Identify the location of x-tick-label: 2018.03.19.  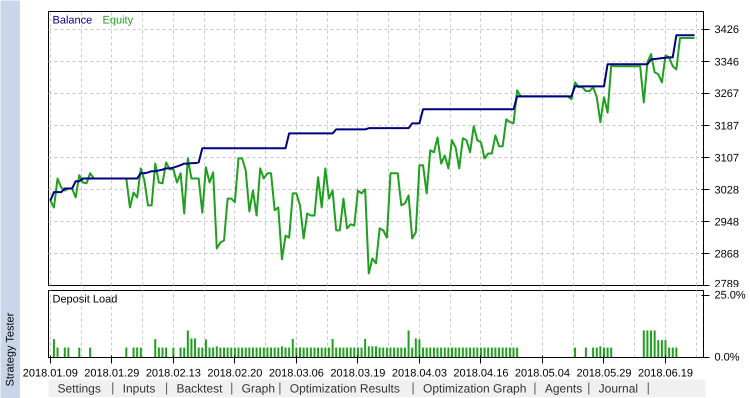
(358, 374).